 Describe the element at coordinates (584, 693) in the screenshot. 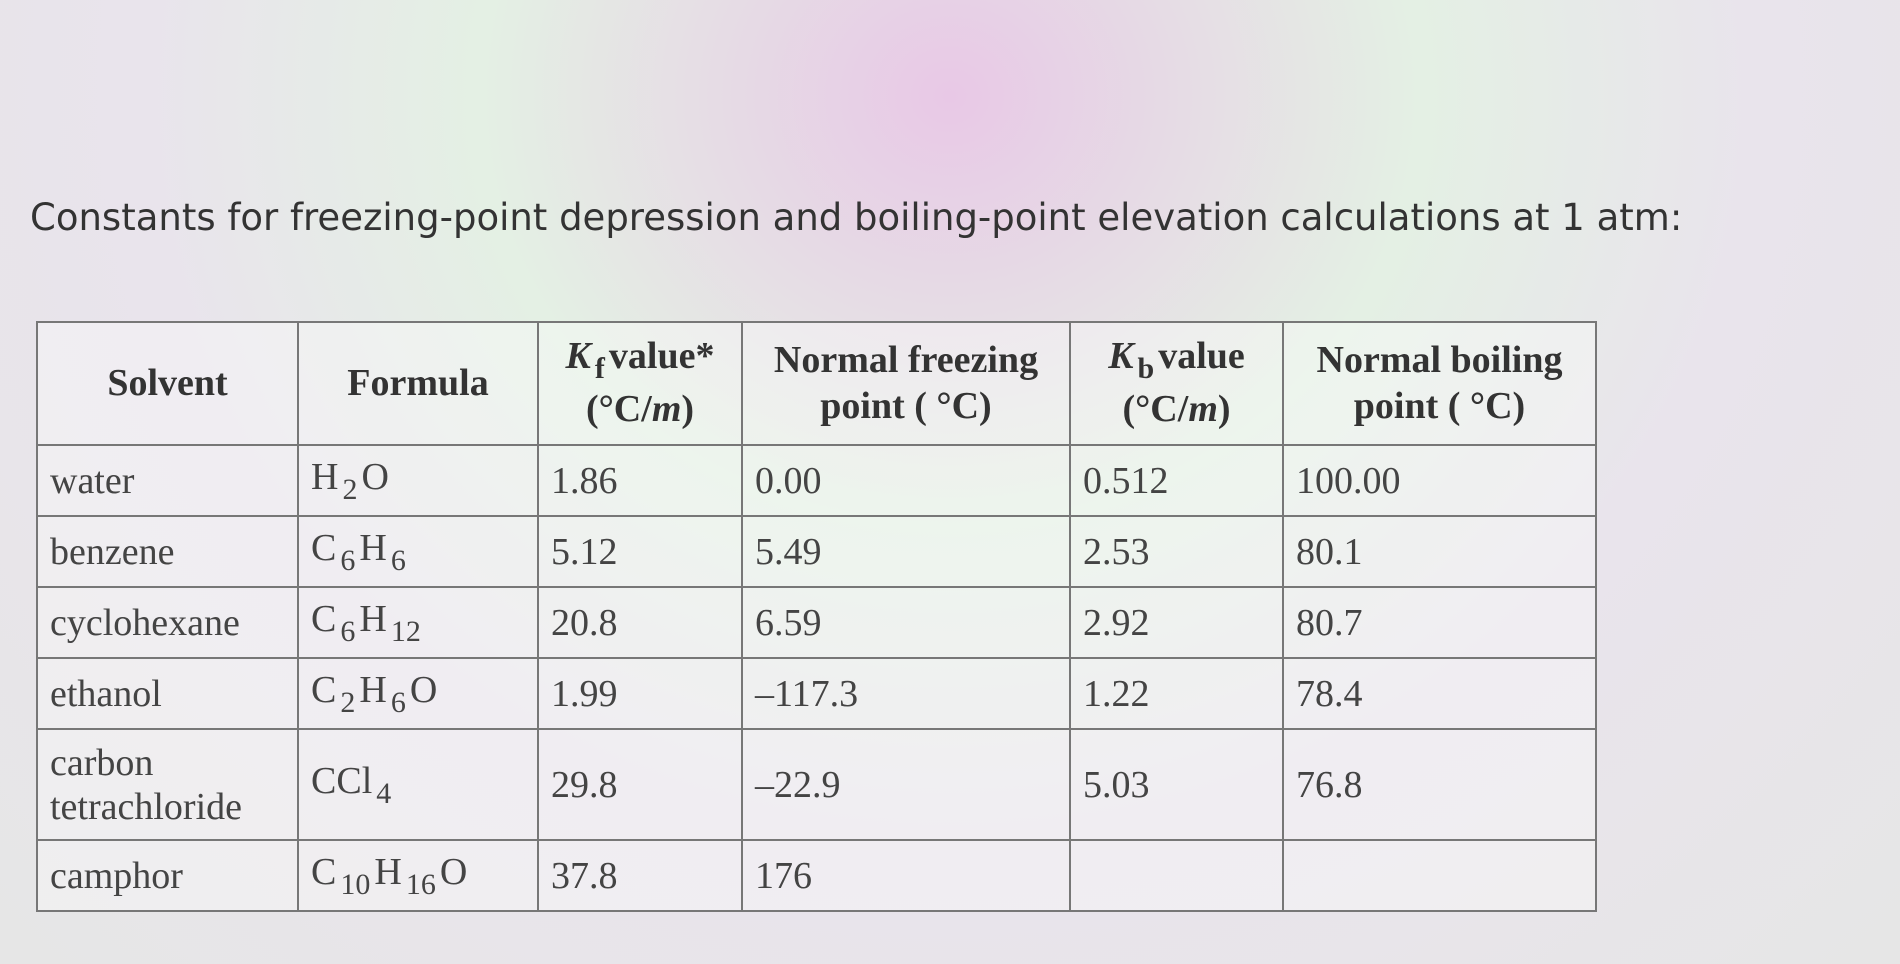

I see `value: 1.99` at that location.